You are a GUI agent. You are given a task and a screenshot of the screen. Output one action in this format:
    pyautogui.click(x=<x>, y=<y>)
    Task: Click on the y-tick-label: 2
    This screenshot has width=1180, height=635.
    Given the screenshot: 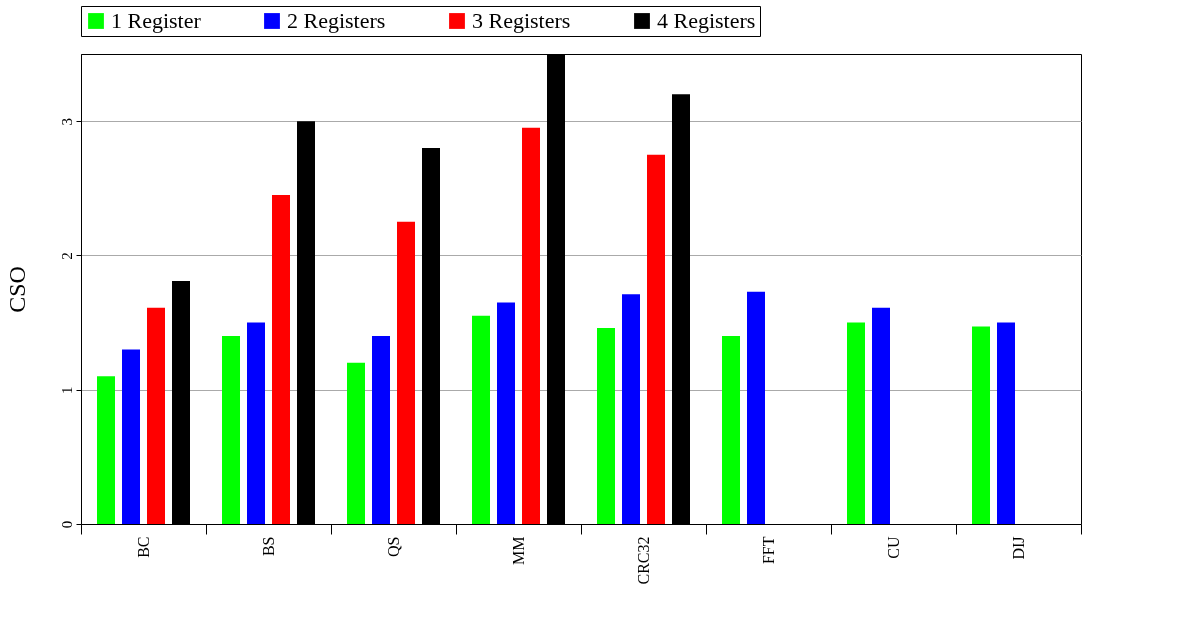 What is the action you would take?
    pyautogui.click(x=66, y=256)
    